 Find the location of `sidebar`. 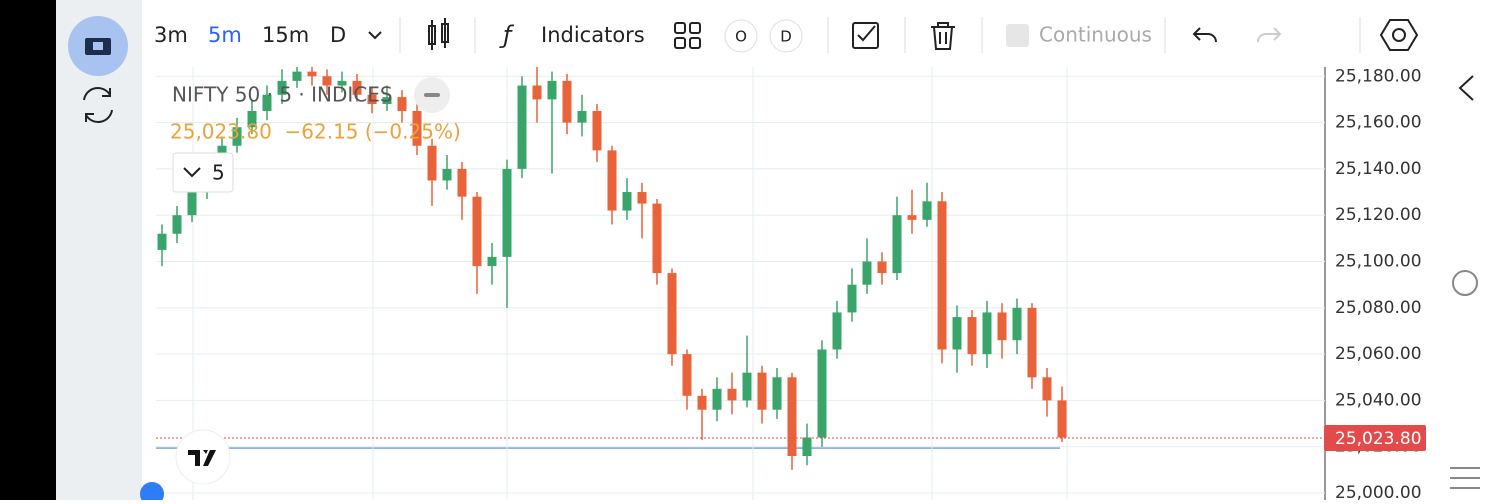

sidebar is located at coordinates (99, 250).